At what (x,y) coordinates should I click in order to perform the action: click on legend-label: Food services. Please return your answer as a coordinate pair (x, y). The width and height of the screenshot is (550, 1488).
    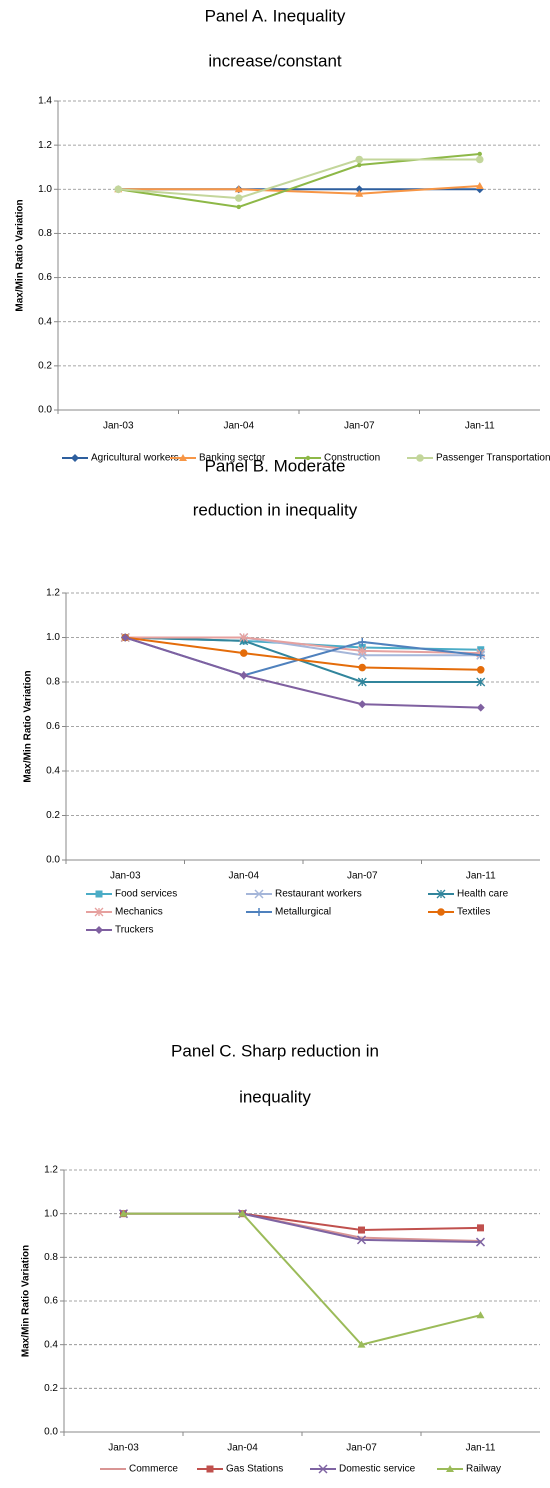
    Looking at the image, I should click on (146, 894).